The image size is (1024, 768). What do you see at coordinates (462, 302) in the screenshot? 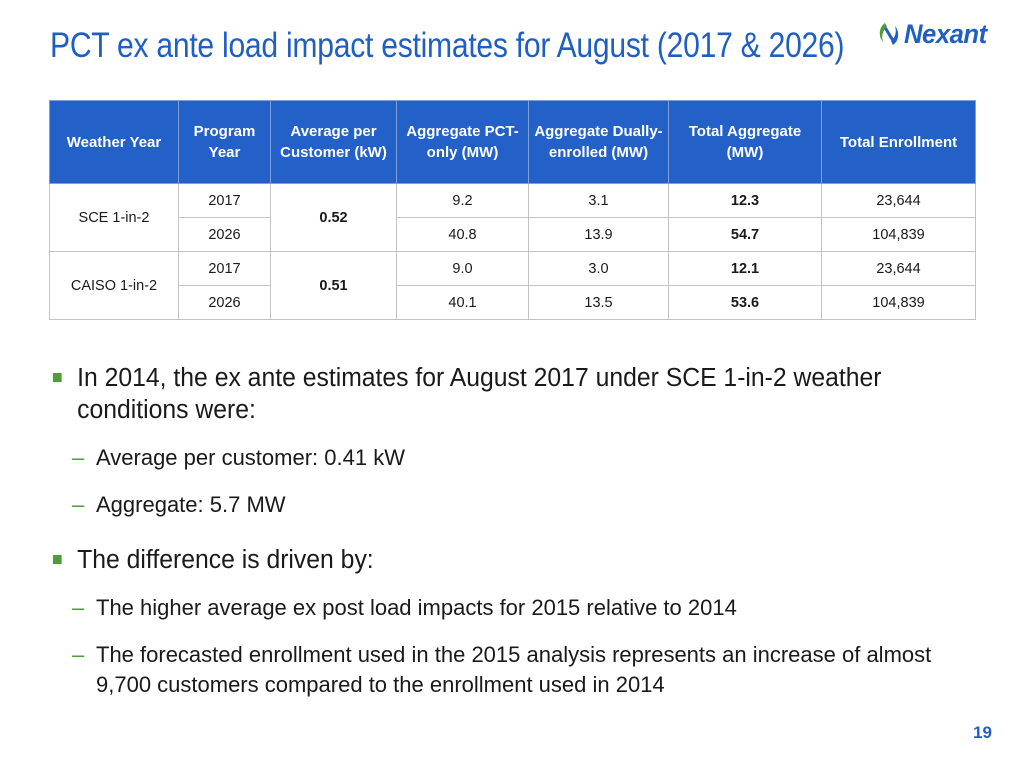
I see `pct-only-cell: 40.1` at bounding box center [462, 302].